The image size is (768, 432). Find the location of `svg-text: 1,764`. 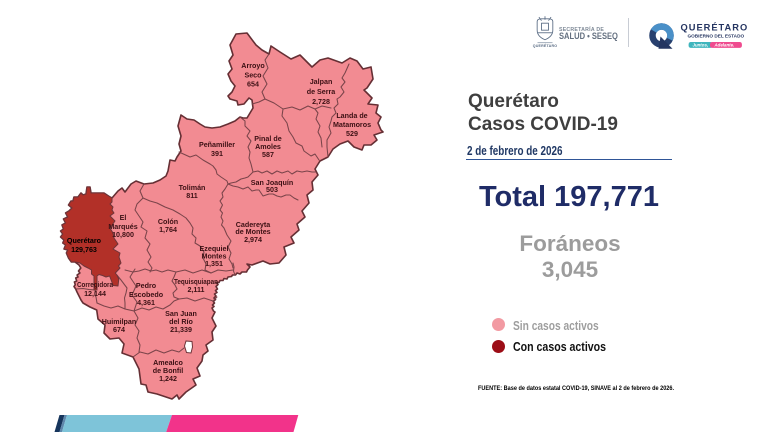

svg-text: 1,764 is located at coordinates (168, 230).